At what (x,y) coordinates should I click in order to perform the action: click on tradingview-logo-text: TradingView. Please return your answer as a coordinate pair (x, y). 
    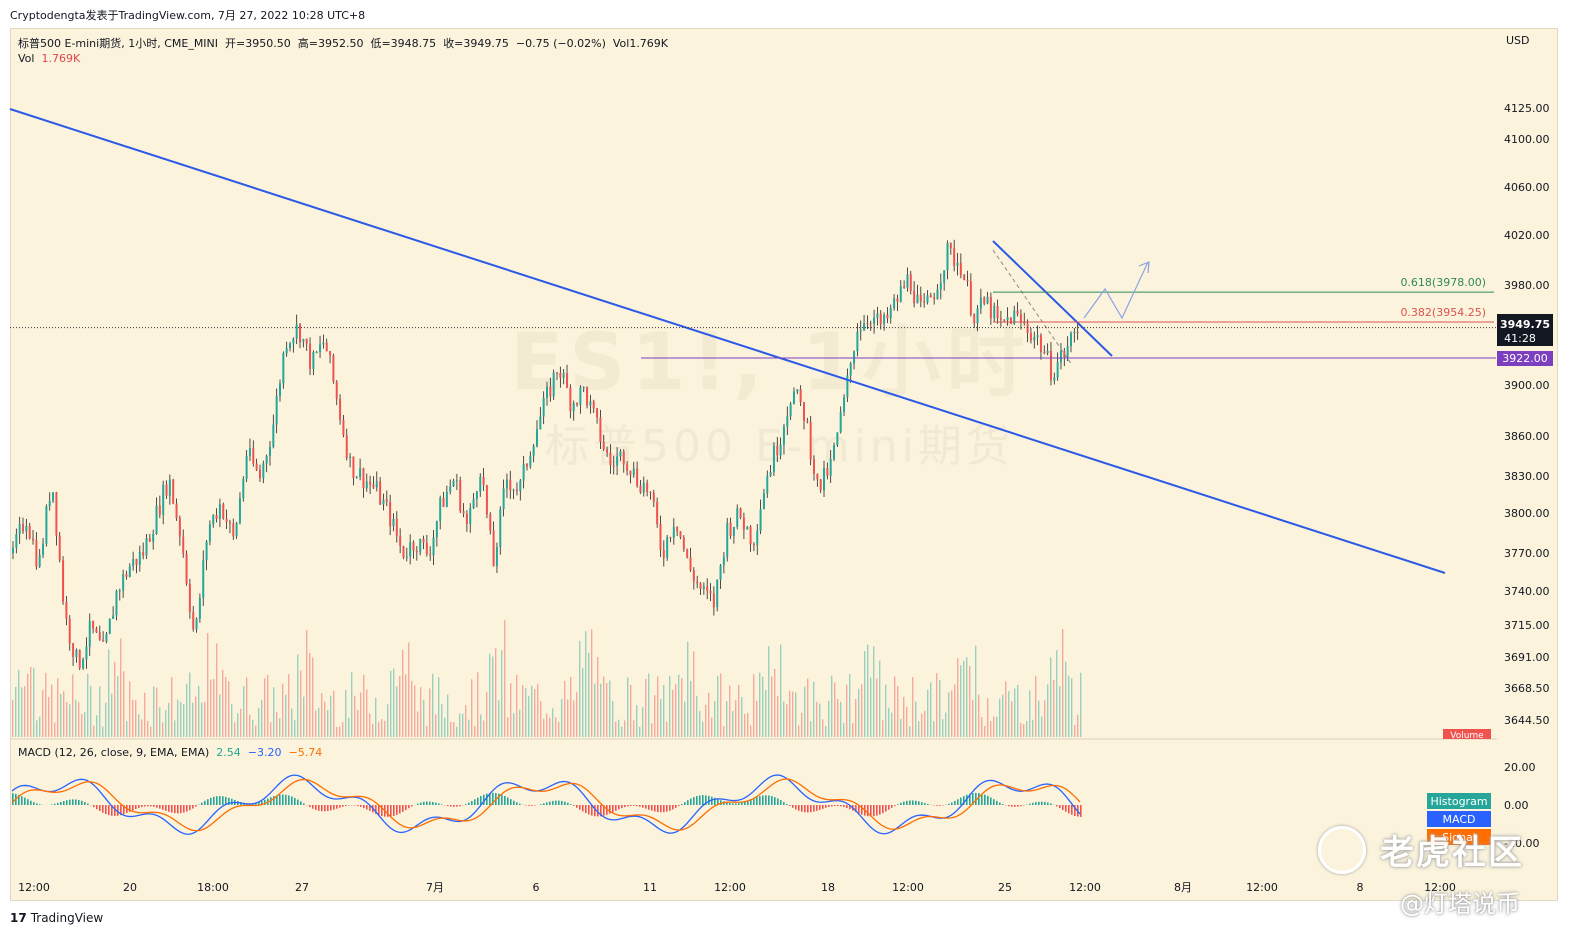
    Looking at the image, I should click on (67, 918).